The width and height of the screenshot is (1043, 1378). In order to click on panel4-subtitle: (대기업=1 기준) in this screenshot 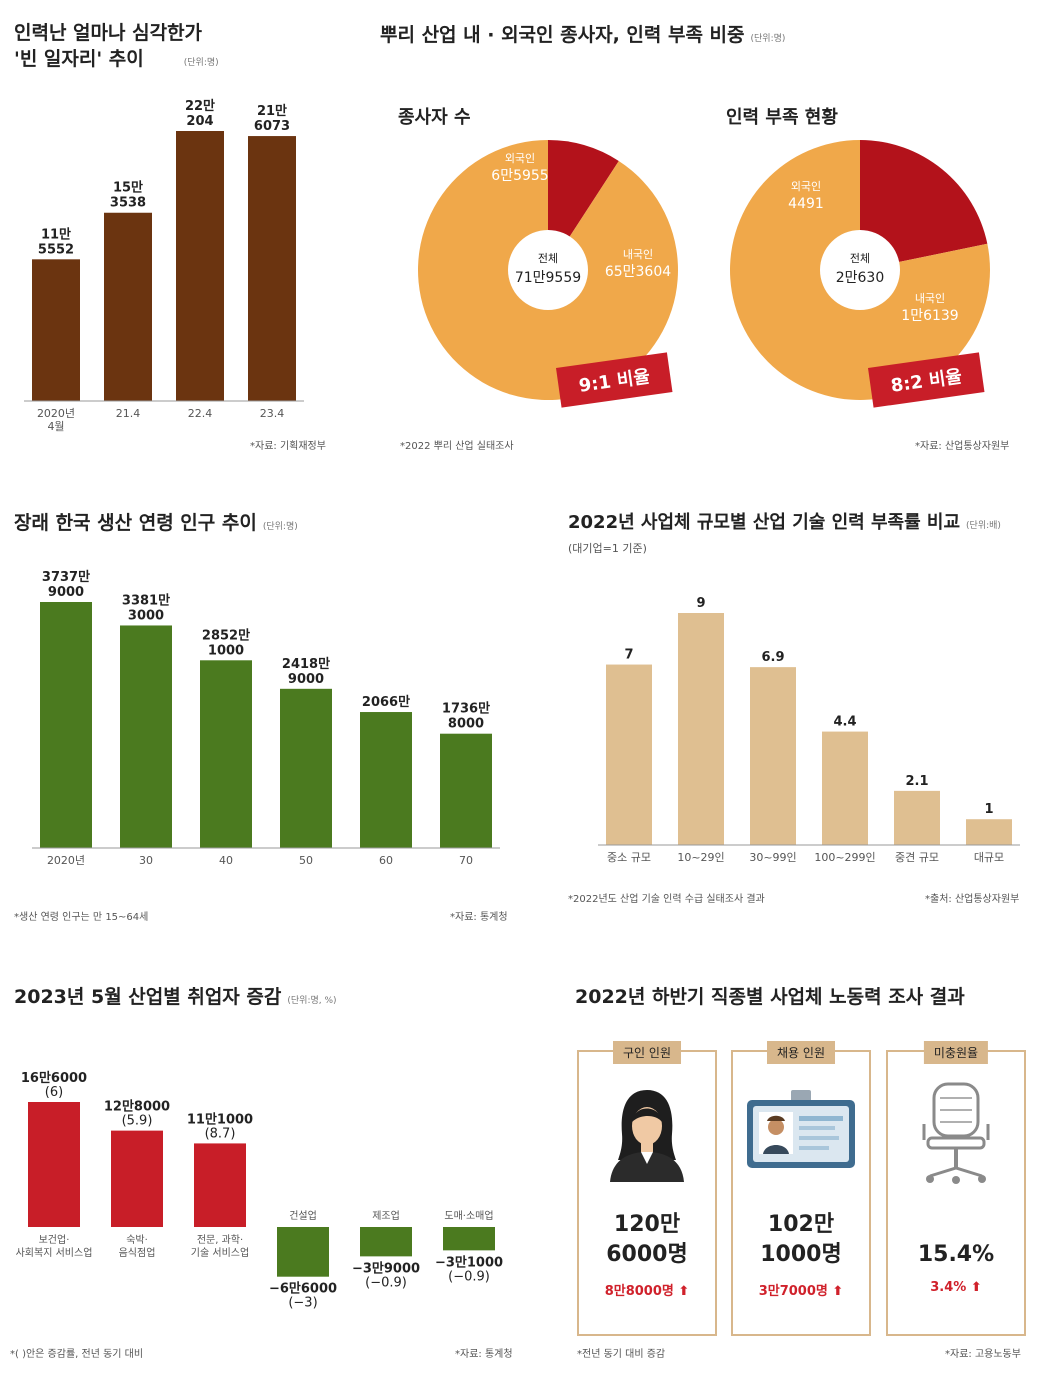, I will do `click(607, 548)`.